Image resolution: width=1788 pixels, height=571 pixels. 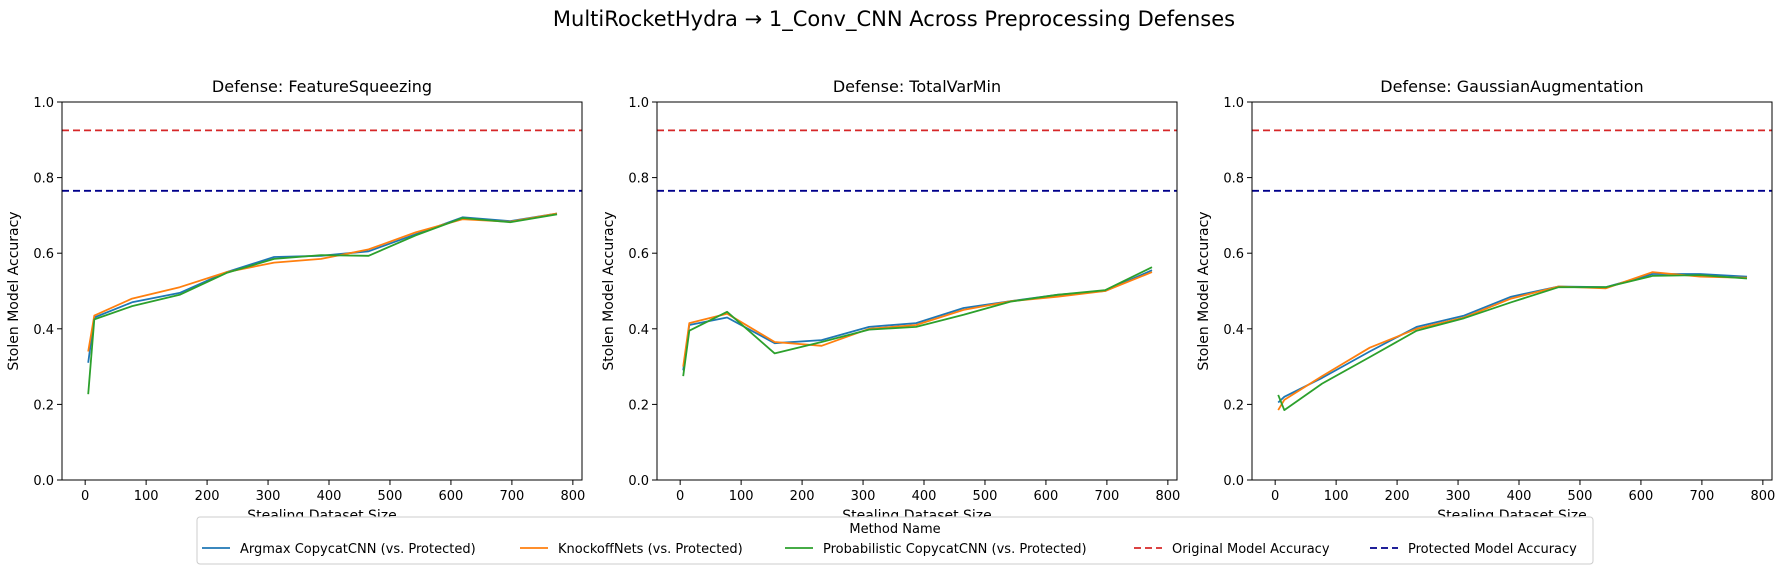 I want to click on legend-label: Argmax CopycatCNN (vs. Protected), so click(x=358, y=549).